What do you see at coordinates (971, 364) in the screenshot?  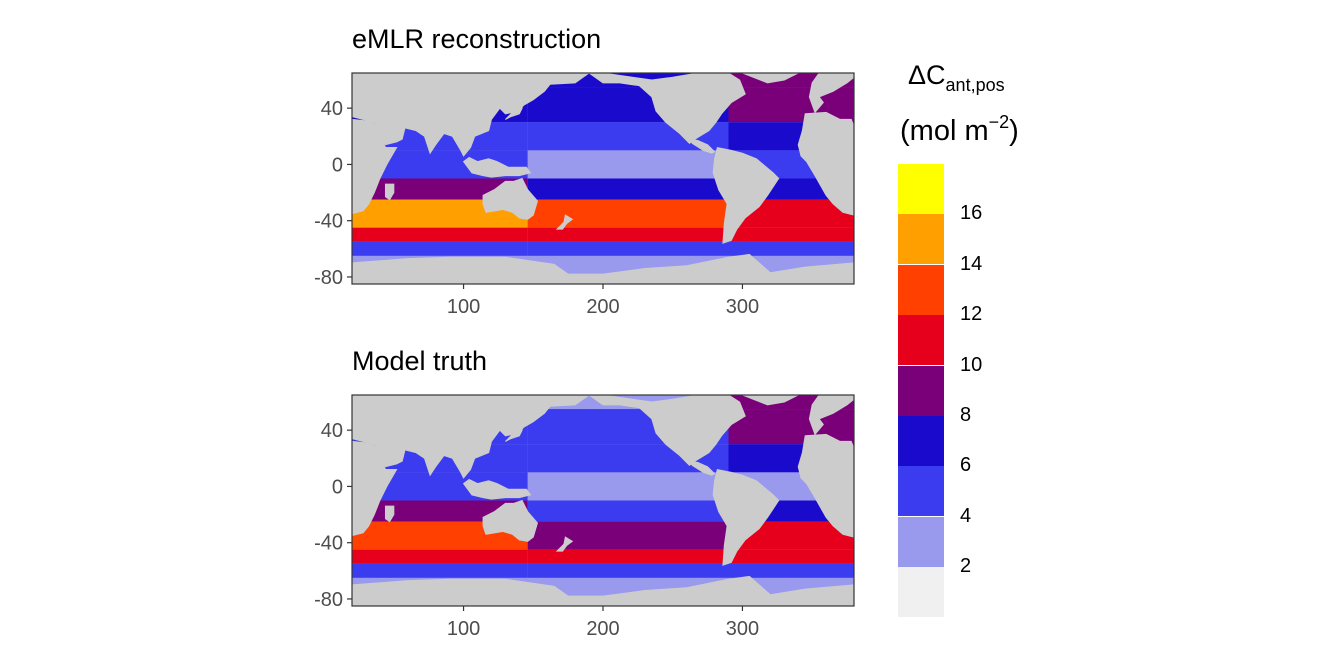 I see `legend-break-label: 10` at bounding box center [971, 364].